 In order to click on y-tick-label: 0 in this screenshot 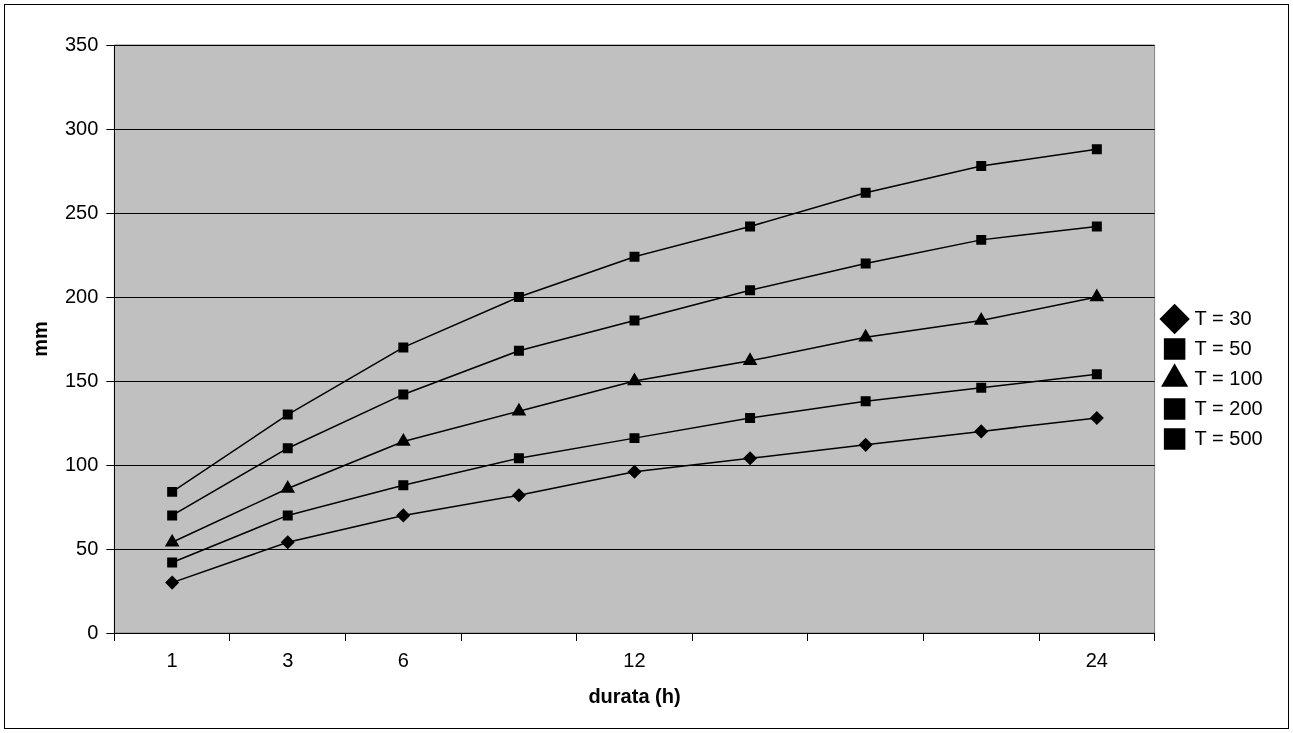, I will do `click(93, 631)`.